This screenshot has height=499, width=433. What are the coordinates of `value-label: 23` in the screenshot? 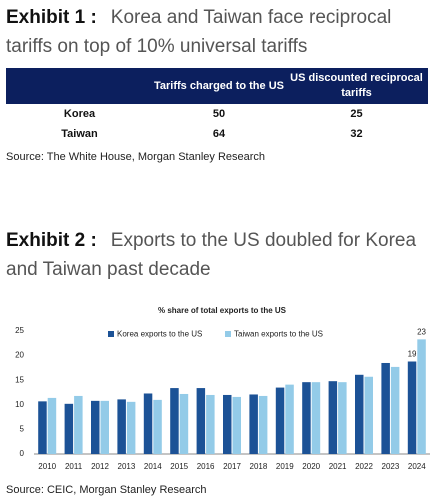 It's located at (421, 331).